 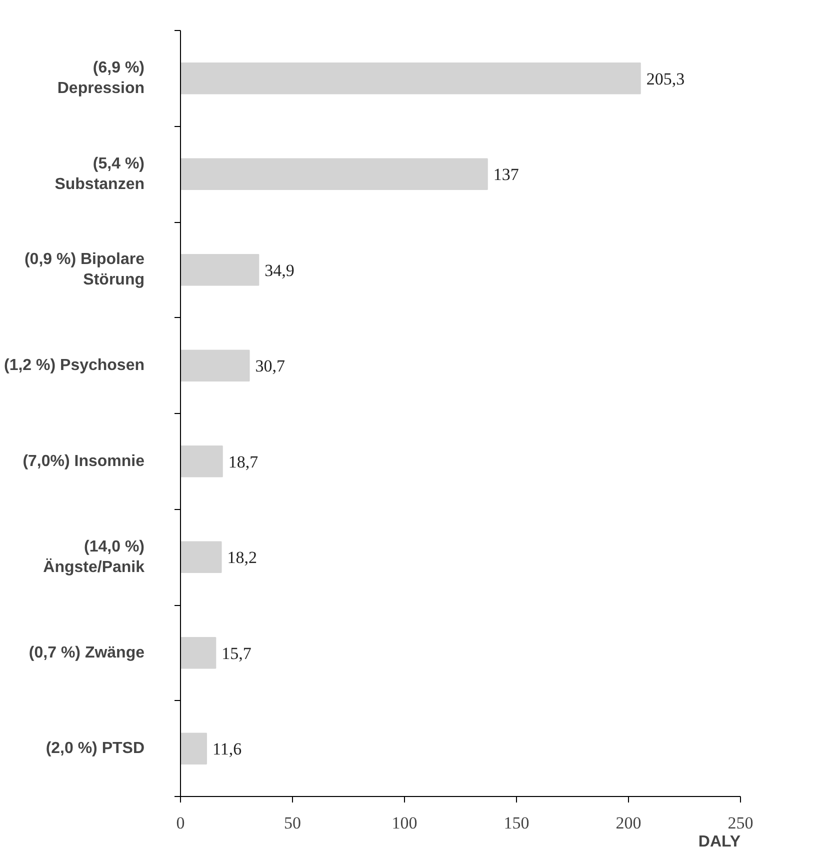 I want to click on x-tick-label: 250, so click(x=741, y=823).